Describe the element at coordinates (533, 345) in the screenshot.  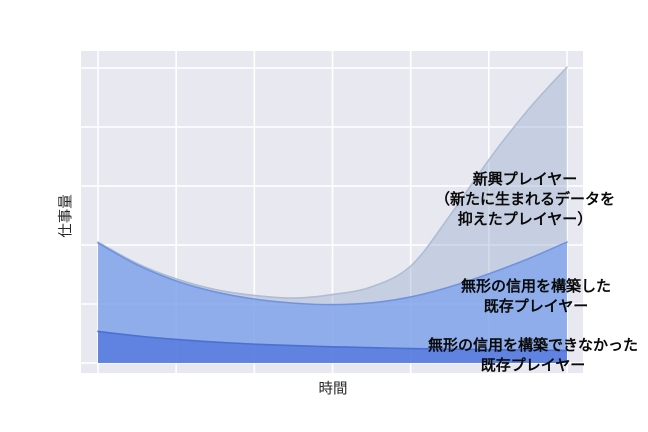
I see `annotation-line: 無形の信用を構築できなかった` at that location.